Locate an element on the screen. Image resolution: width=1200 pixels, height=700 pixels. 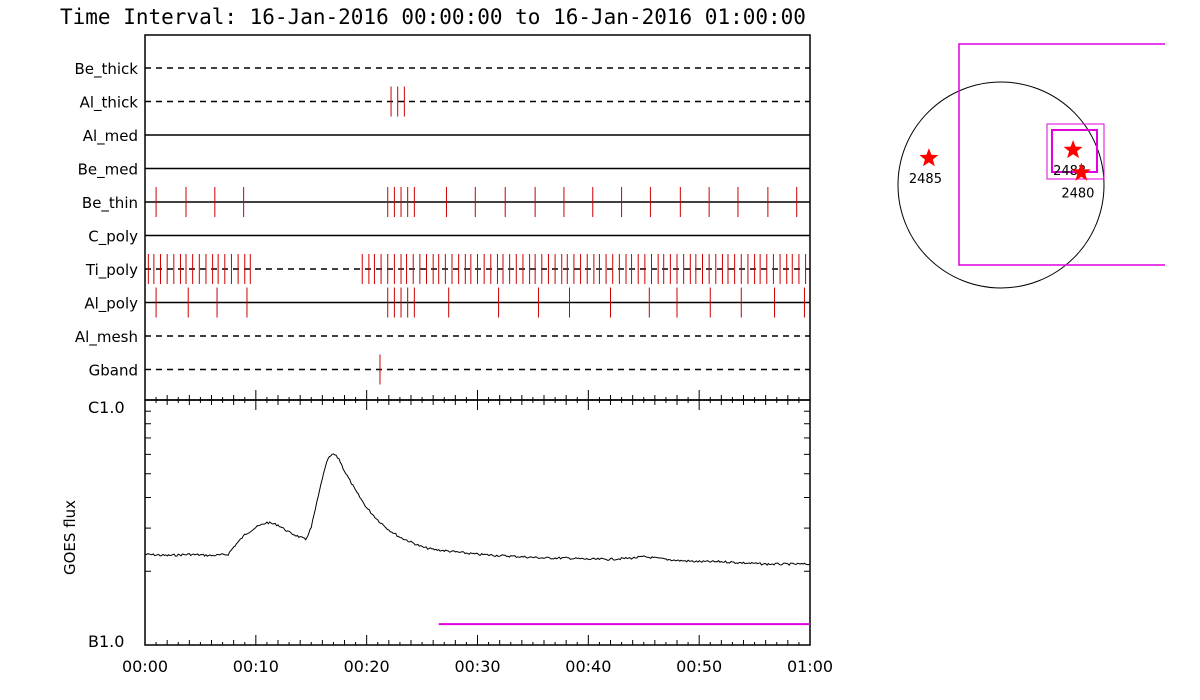
fov-box-inner is located at coordinates (1074, 151).